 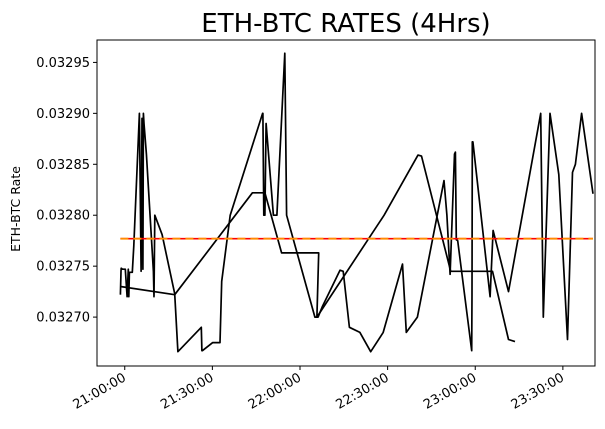 I want to click on y-tick-label: 0.03295, so click(x=63, y=63).